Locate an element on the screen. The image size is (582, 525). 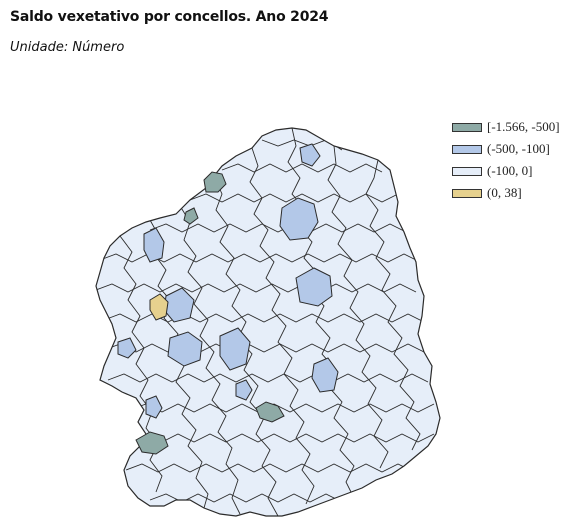
legend-label: (-500, -100] is located at coordinates (518, 148).